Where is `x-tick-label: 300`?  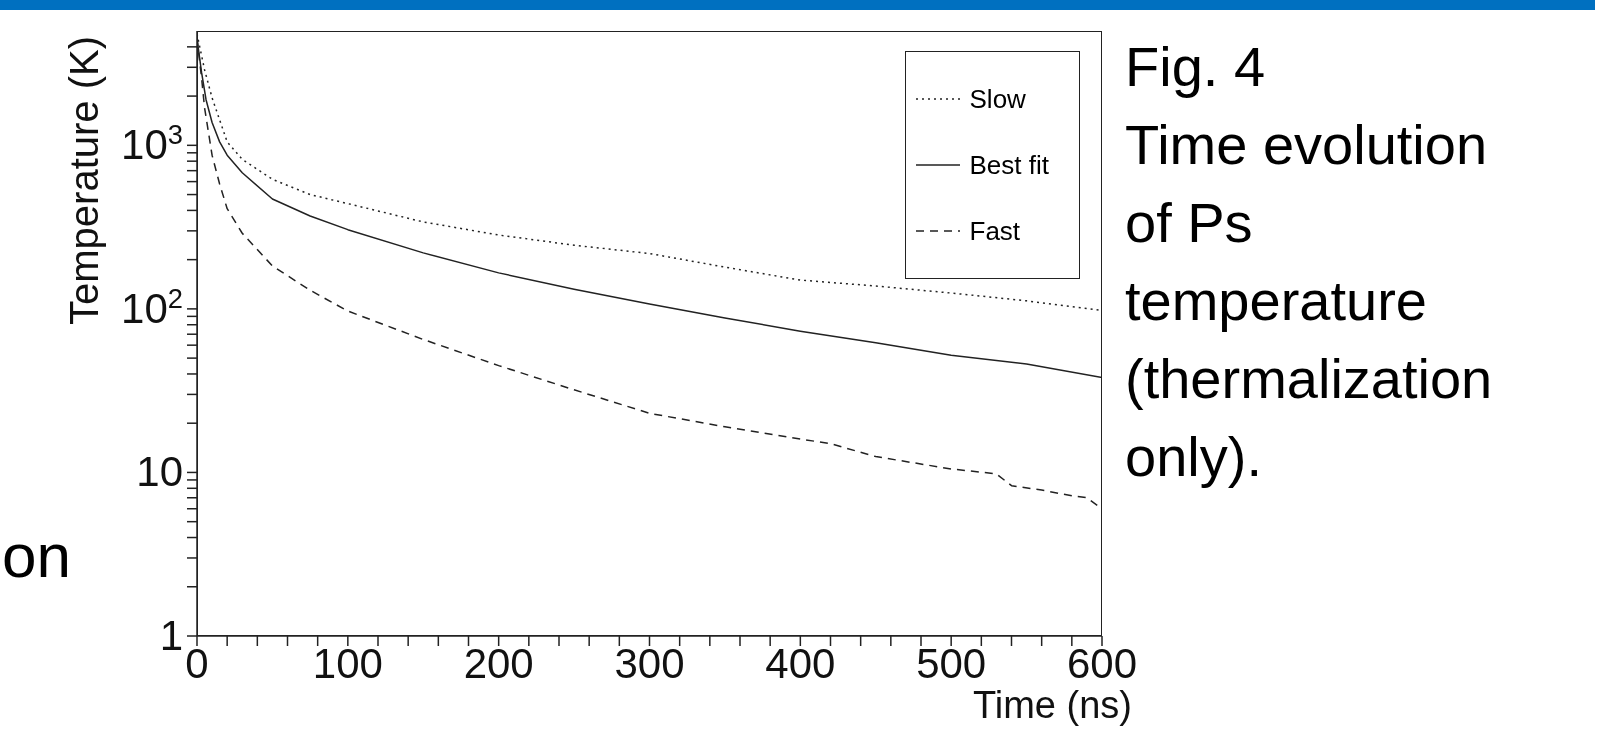
x-tick-label: 300 is located at coordinates (649, 663).